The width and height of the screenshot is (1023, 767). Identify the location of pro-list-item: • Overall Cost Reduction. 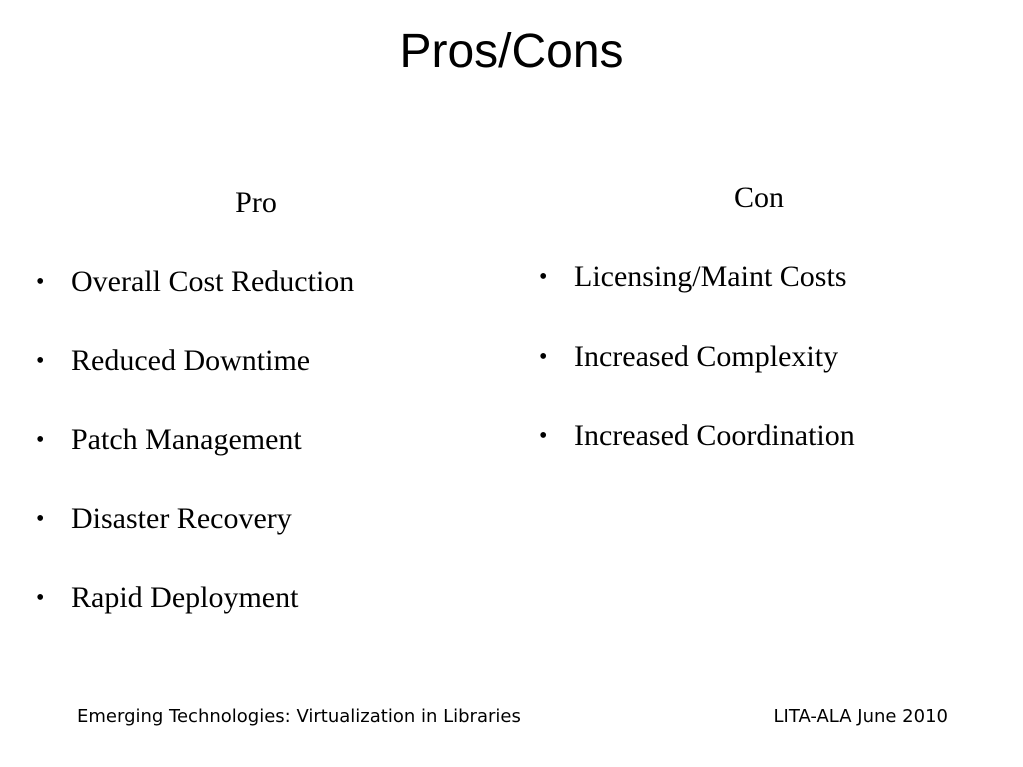
(271, 303).